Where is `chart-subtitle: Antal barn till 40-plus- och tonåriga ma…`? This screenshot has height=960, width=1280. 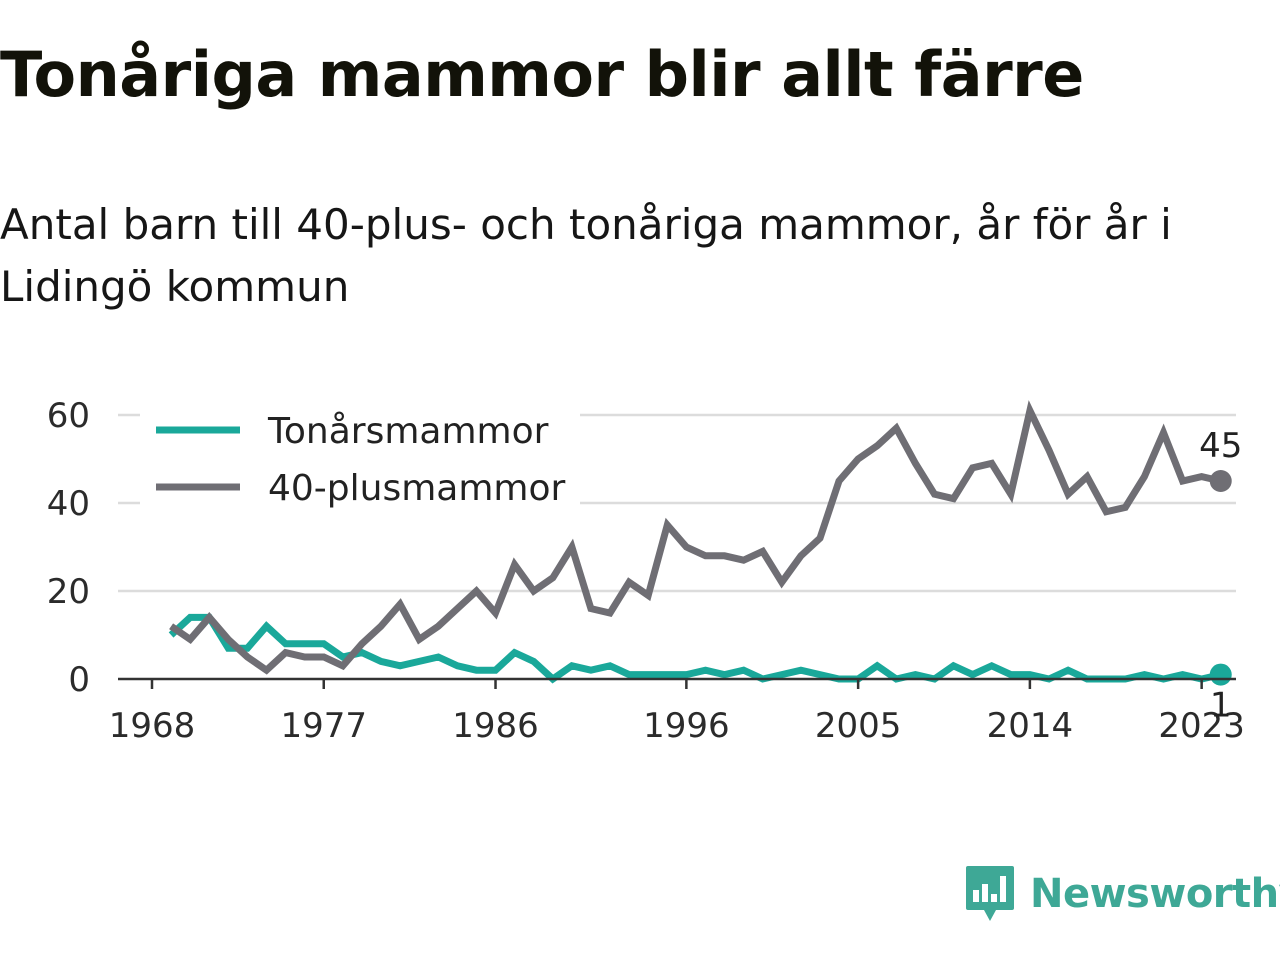 chart-subtitle: Antal barn till 40-plus- och tonåriga ma… is located at coordinates (586, 255).